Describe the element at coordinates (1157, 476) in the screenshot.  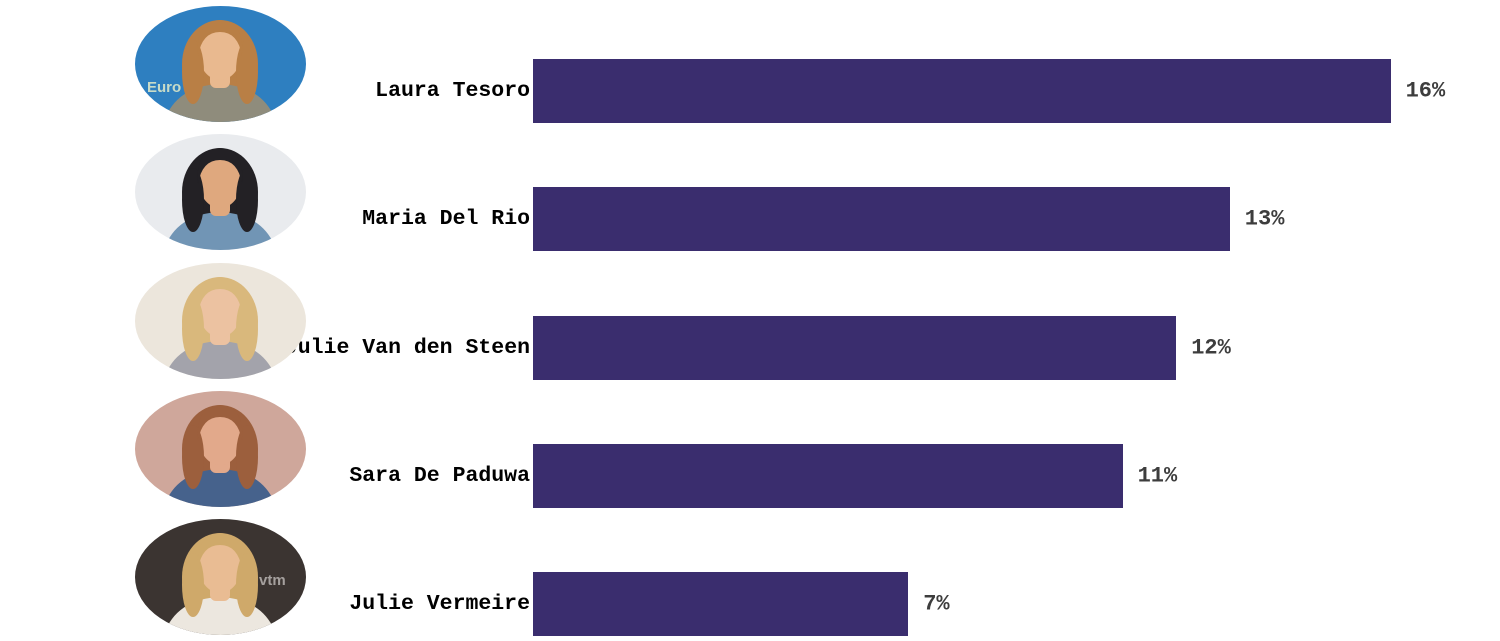
I see `value-label: 11%` at that location.